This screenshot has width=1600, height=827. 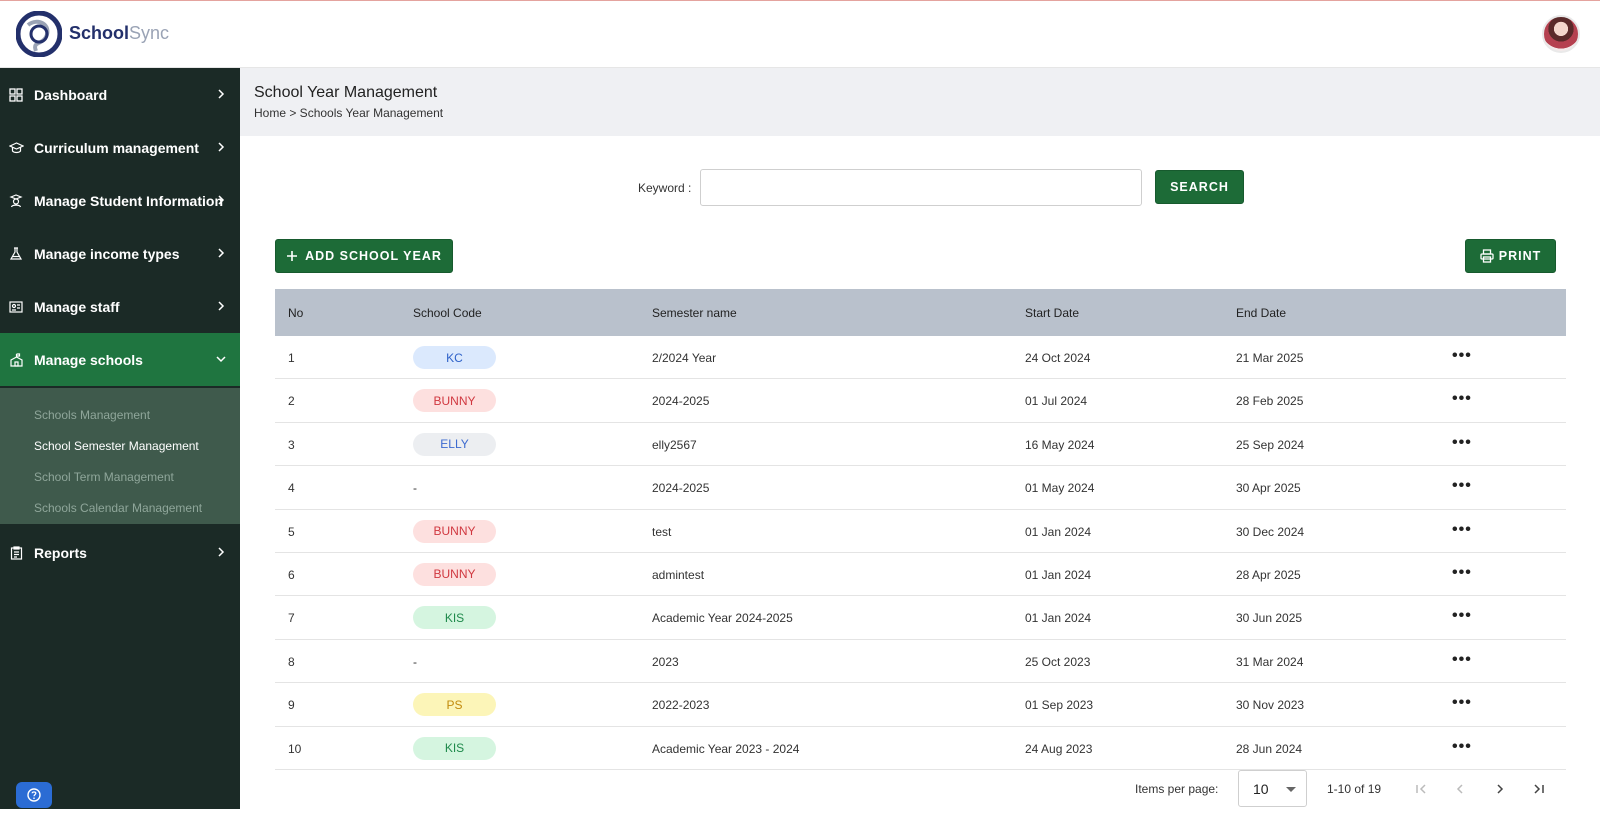 What do you see at coordinates (116, 147) in the screenshot?
I see `sidebar-item-label: Curriculum management` at bounding box center [116, 147].